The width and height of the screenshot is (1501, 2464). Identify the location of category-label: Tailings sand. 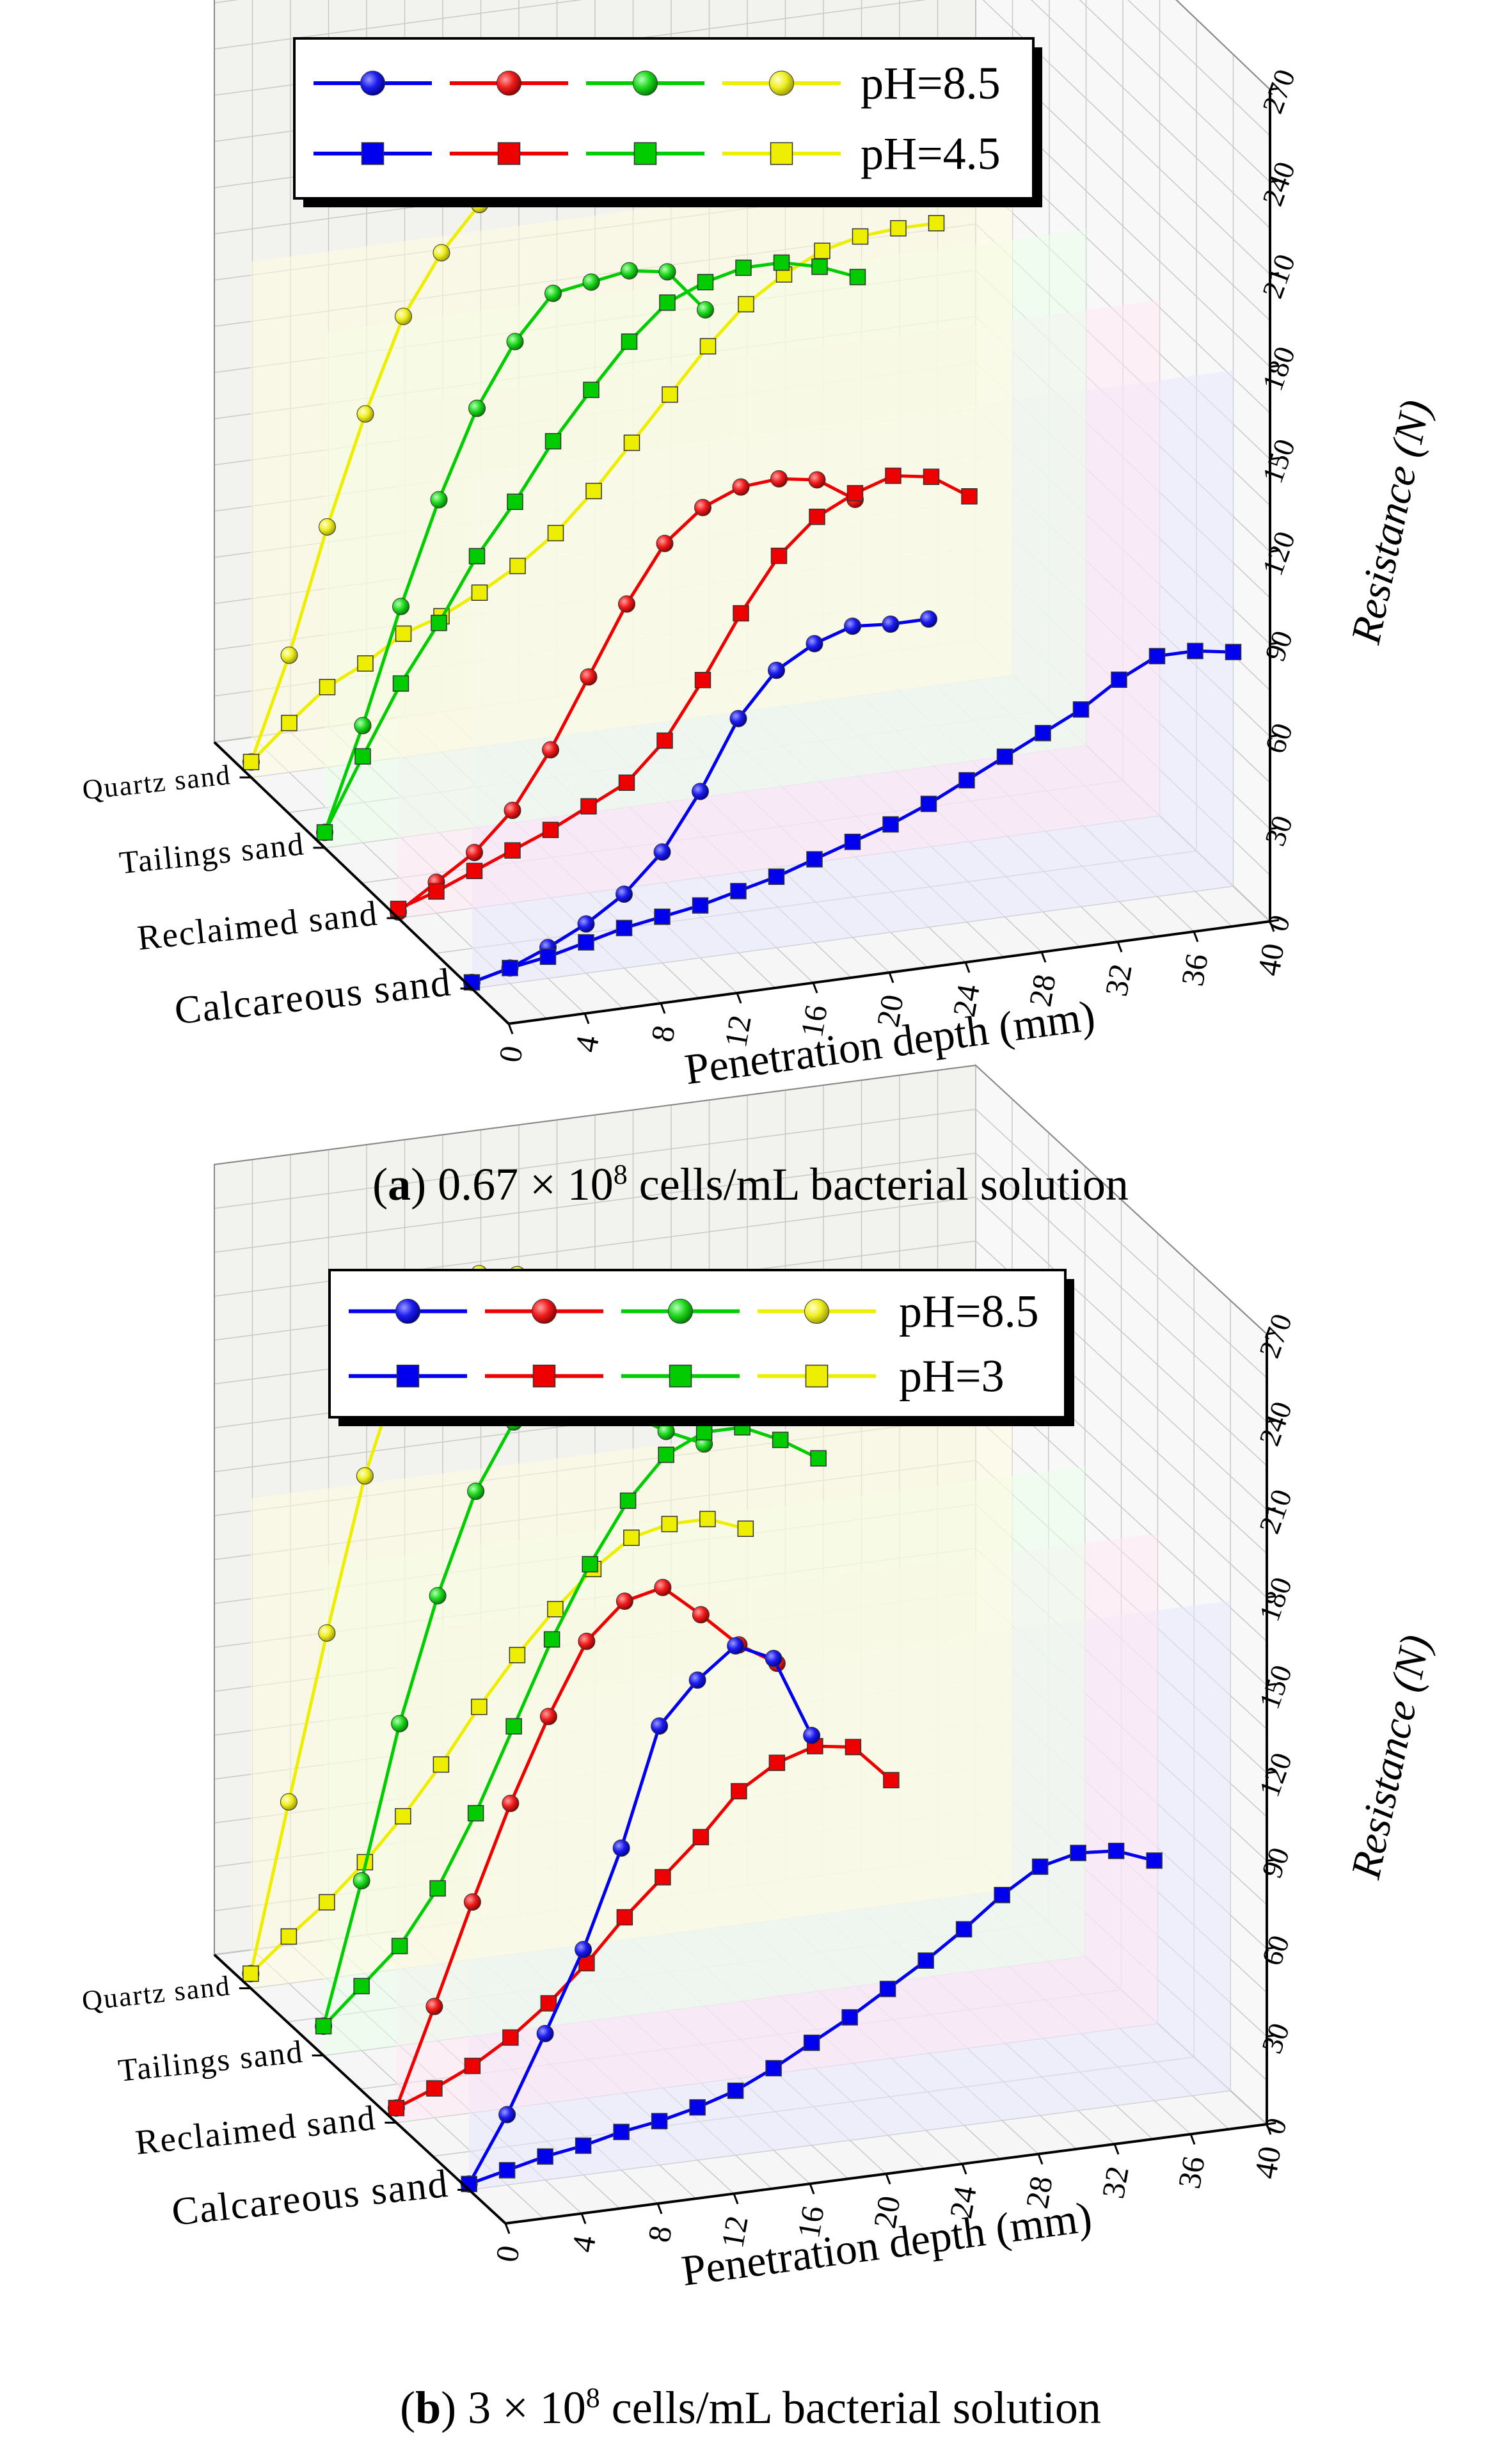
(210, 2060).